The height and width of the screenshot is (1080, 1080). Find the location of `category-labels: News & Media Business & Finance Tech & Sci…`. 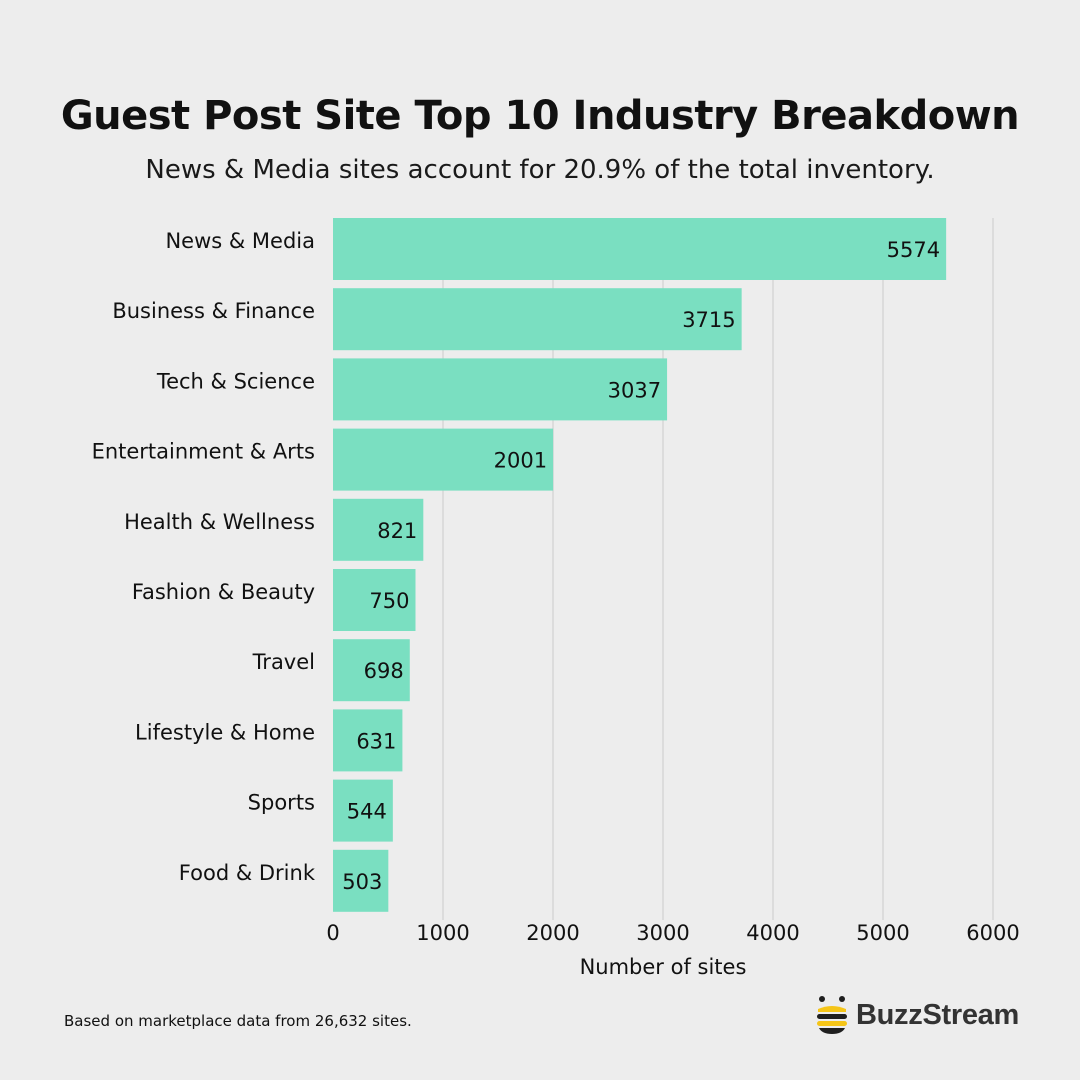

category-labels: News & Media Business & Finance Tech & Sci… is located at coordinates (204, 557).